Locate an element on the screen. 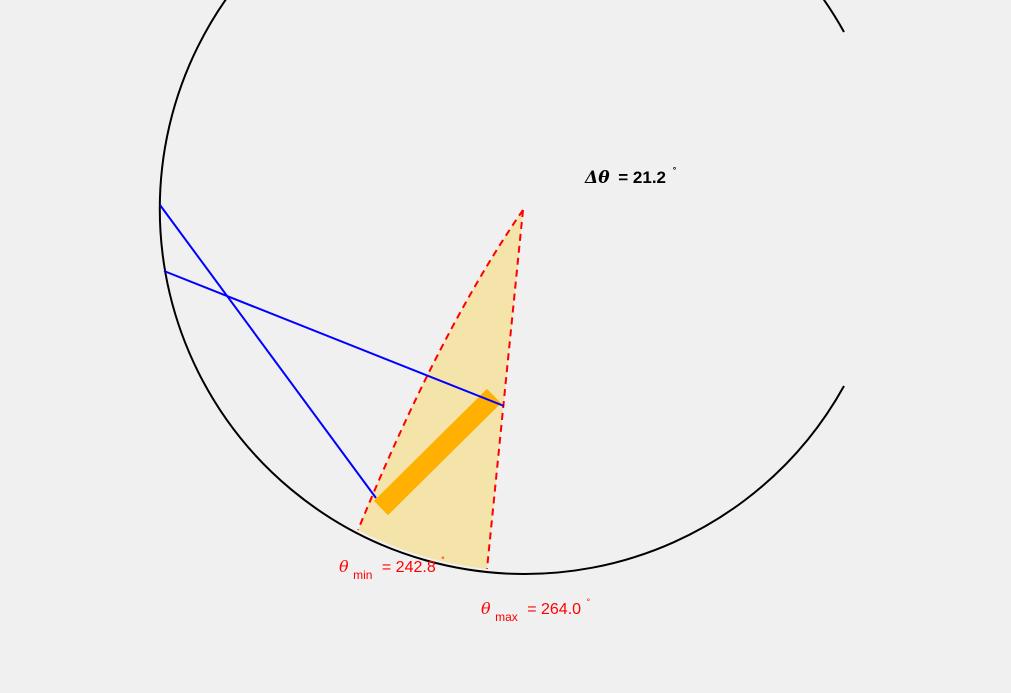 This screenshot has height=693, width=1011. theta-min-boundary is located at coordinates (440, 370).